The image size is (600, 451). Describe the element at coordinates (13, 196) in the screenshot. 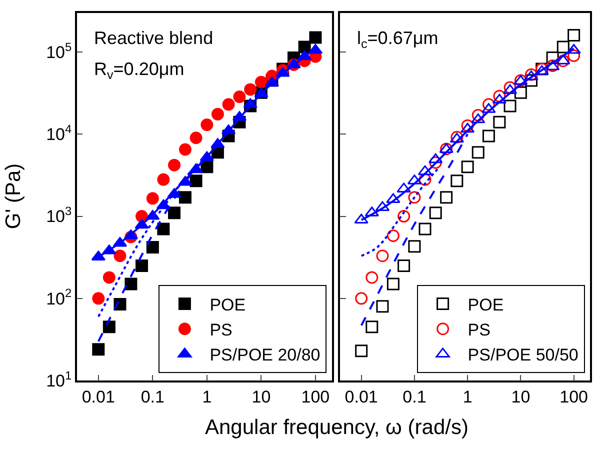

I see `y-axis-title: G' (Pa)` at that location.